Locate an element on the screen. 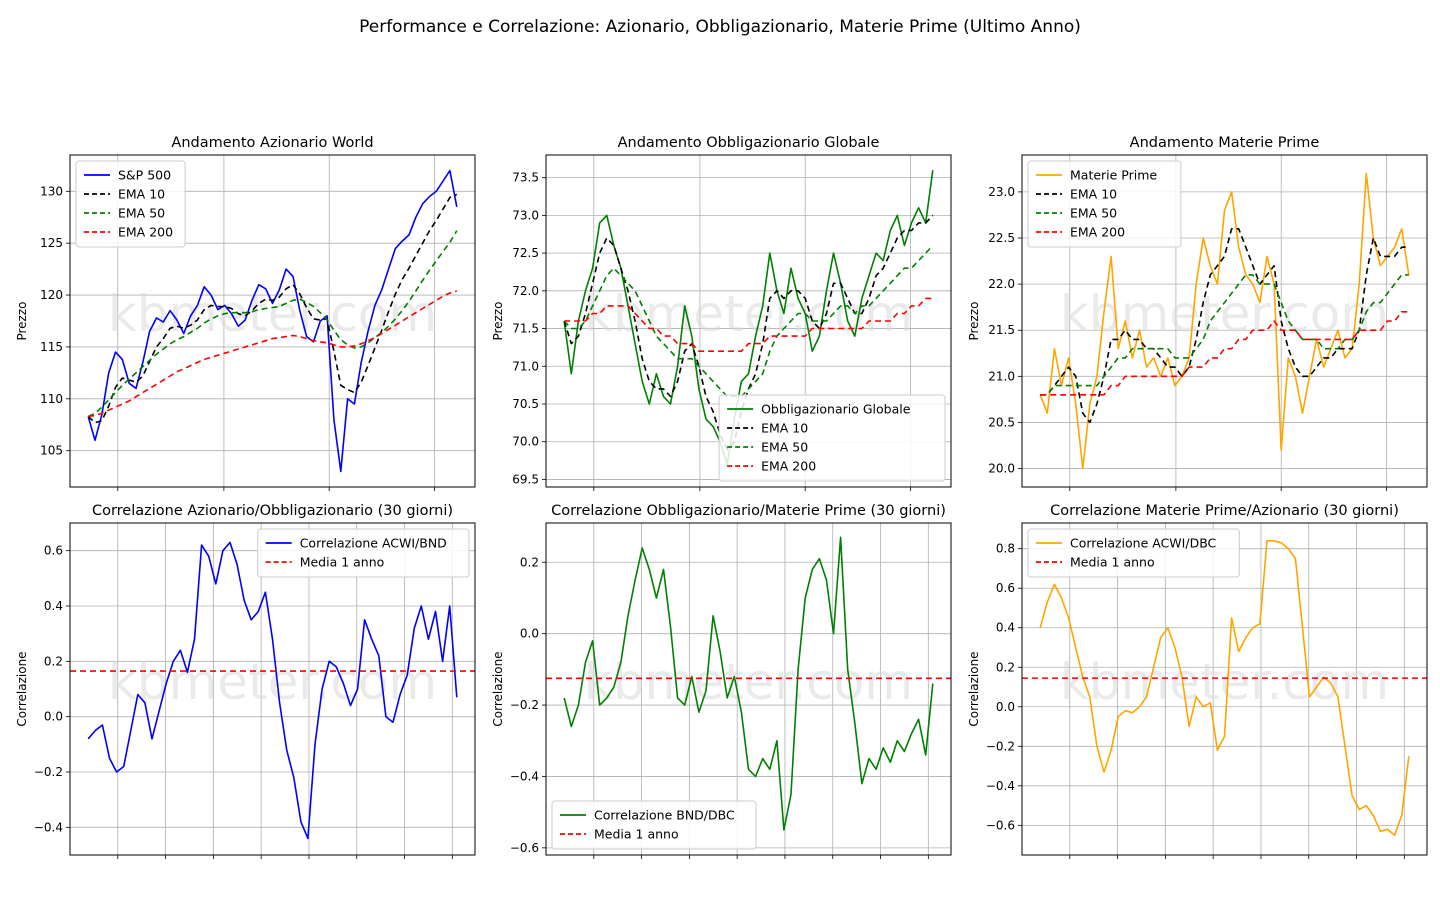 The width and height of the screenshot is (1440, 900). y-tick-label: 22.0 is located at coordinates (1001, 284).